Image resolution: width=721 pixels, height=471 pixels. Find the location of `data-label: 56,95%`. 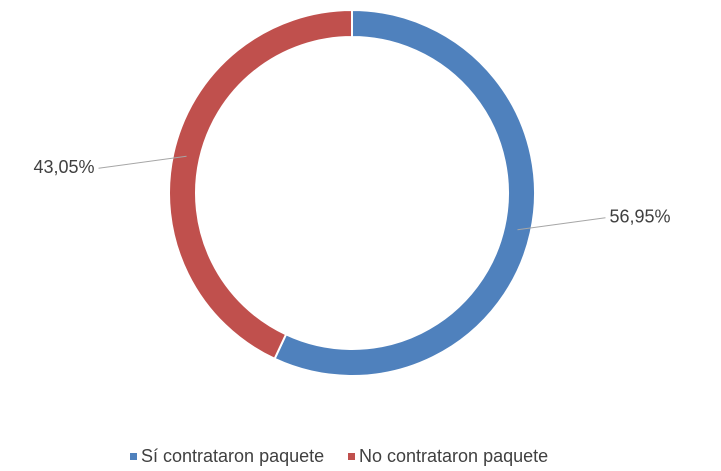

data-label: 56,95% is located at coordinates (639, 216).